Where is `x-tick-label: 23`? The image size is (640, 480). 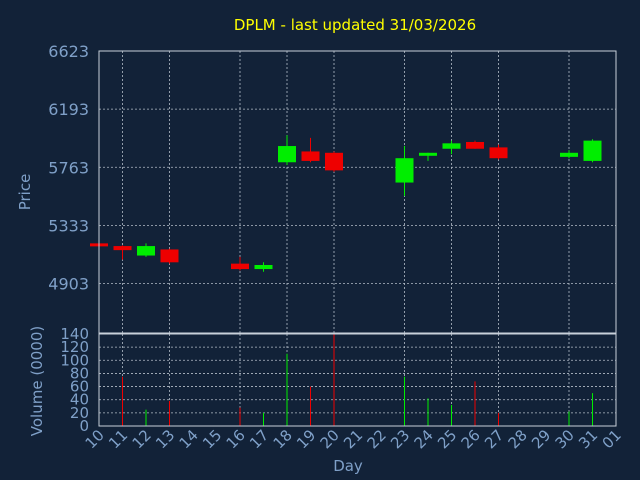 x-tick-label: 23 is located at coordinates (400, 439).